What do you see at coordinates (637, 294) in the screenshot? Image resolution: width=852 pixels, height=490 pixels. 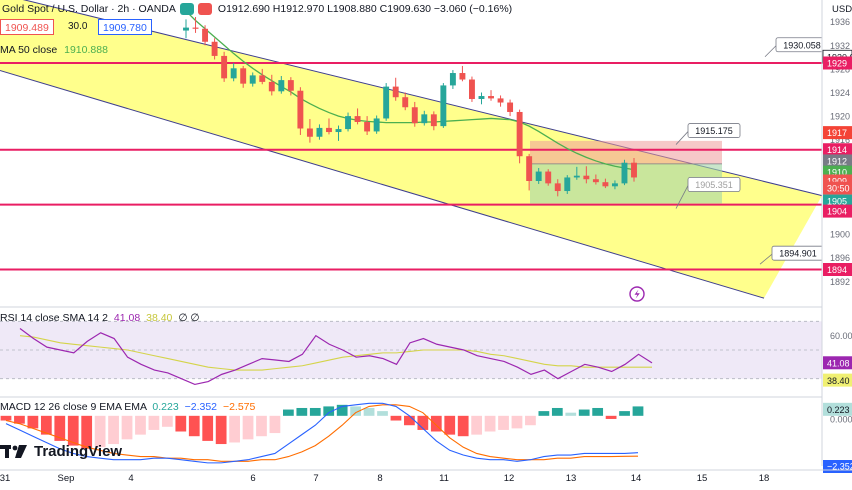 I see `alert-icon` at bounding box center [637, 294].